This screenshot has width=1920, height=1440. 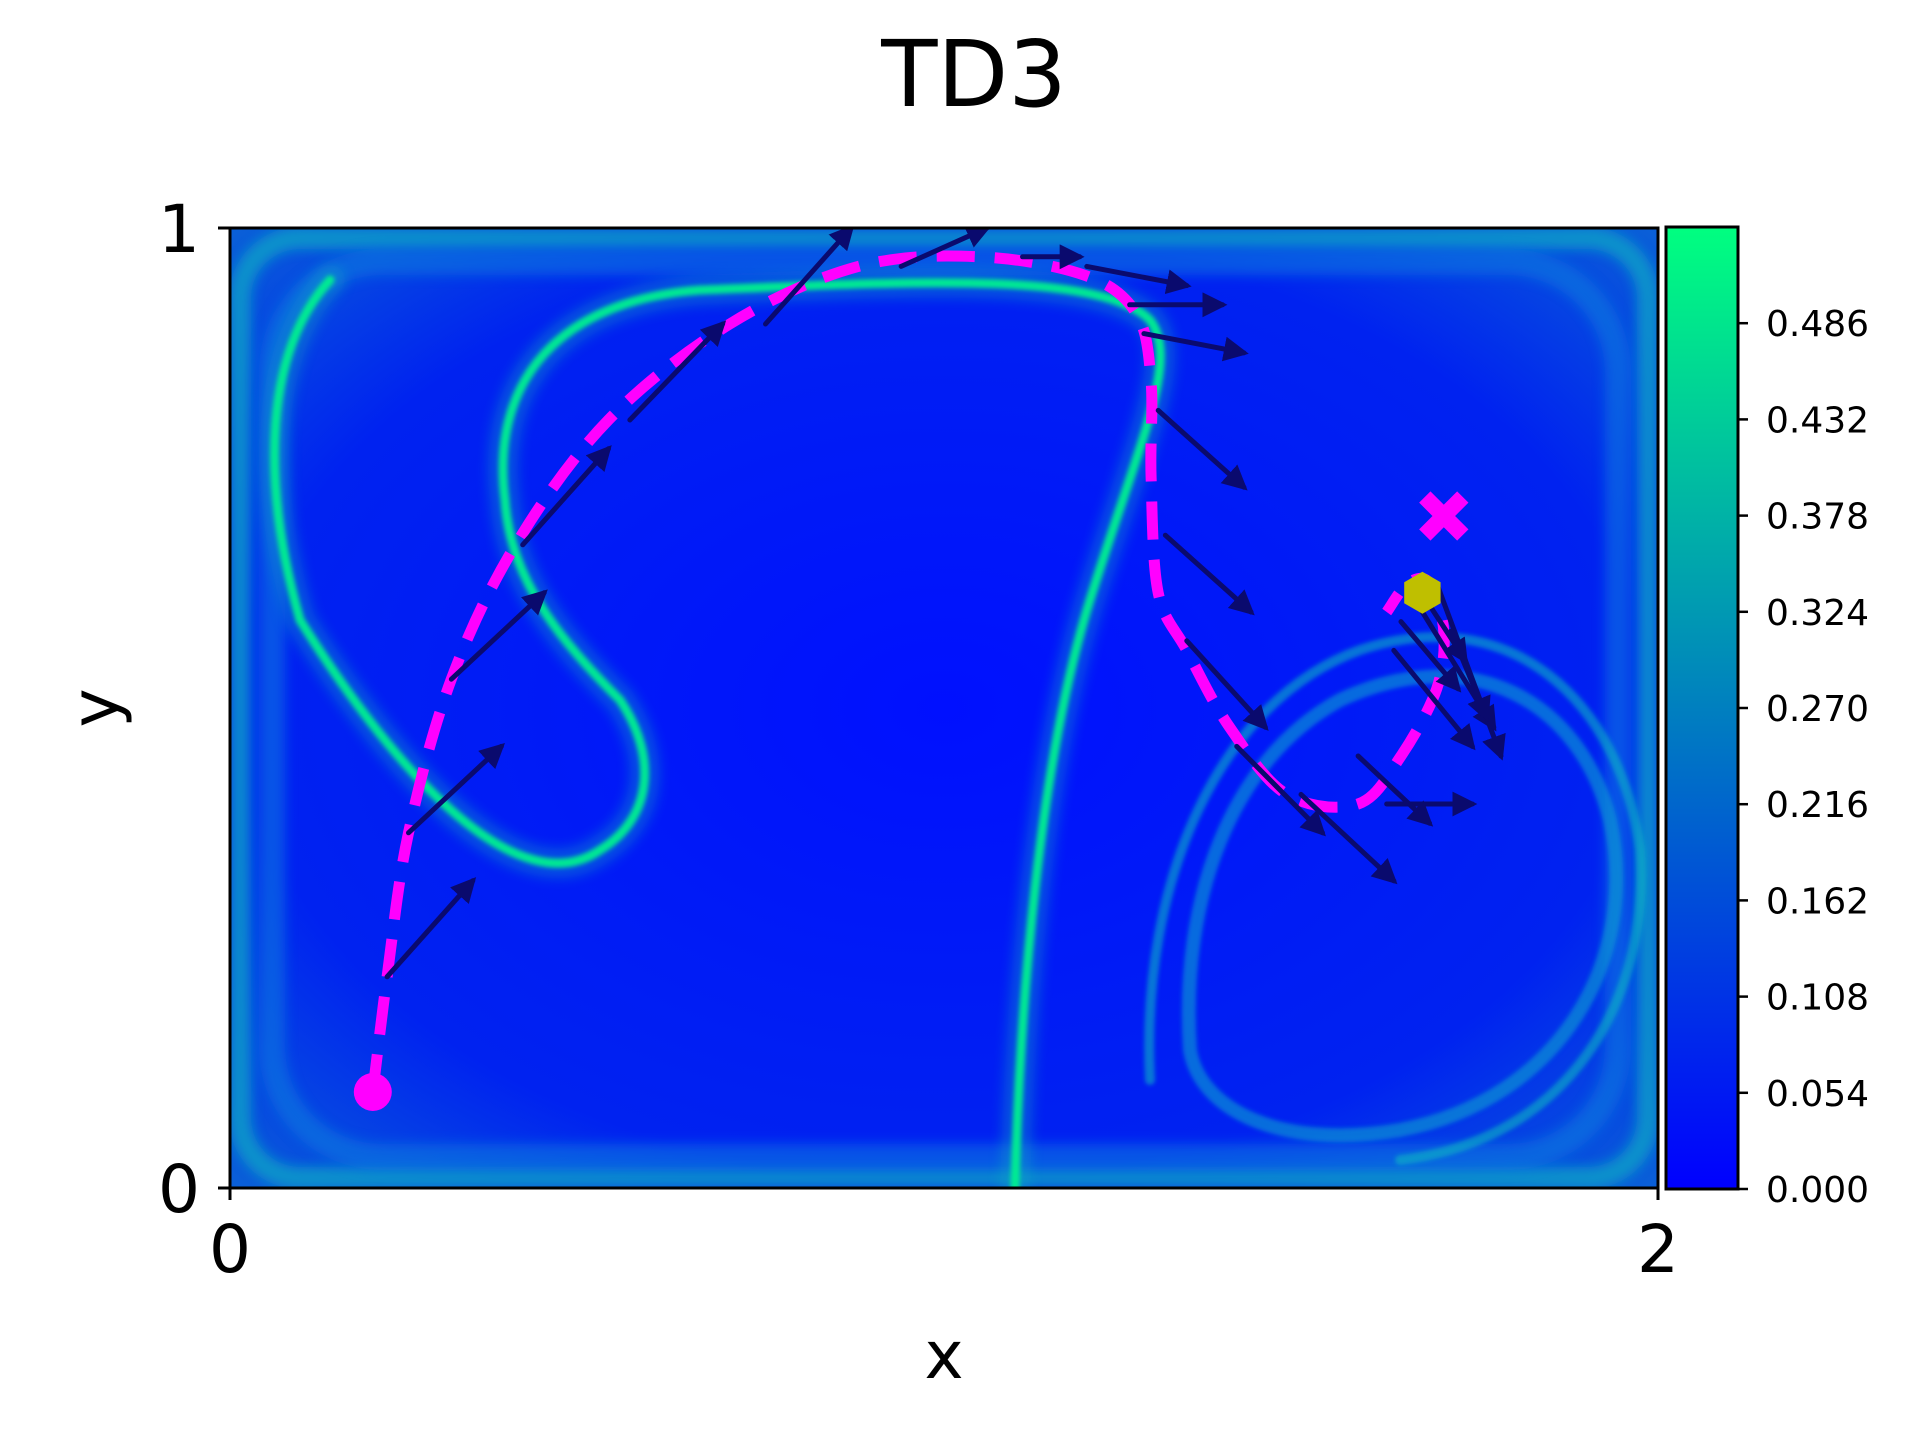 I want to click on y-tick-label: 0, so click(x=179, y=1189).